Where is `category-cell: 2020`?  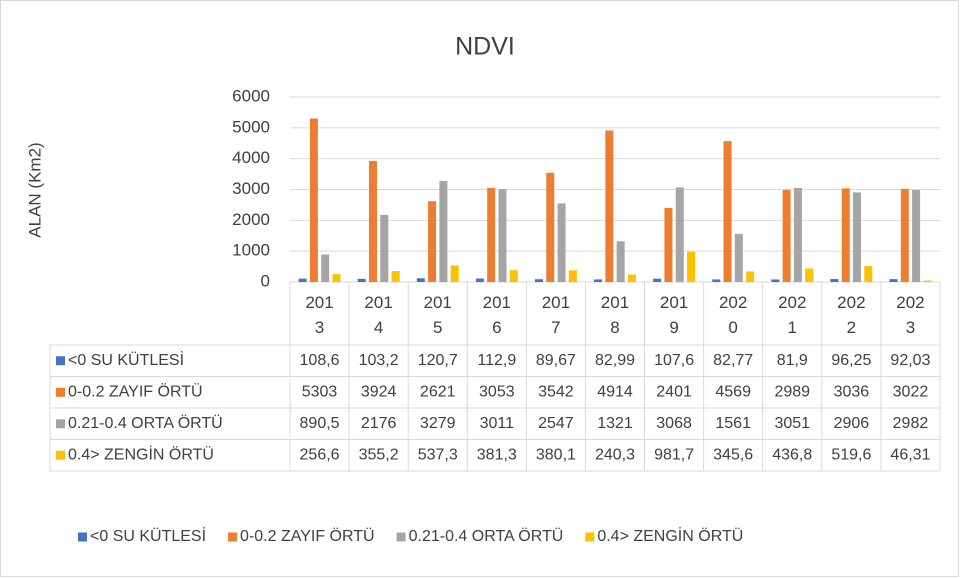
category-cell: 2020 is located at coordinates (733, 315).